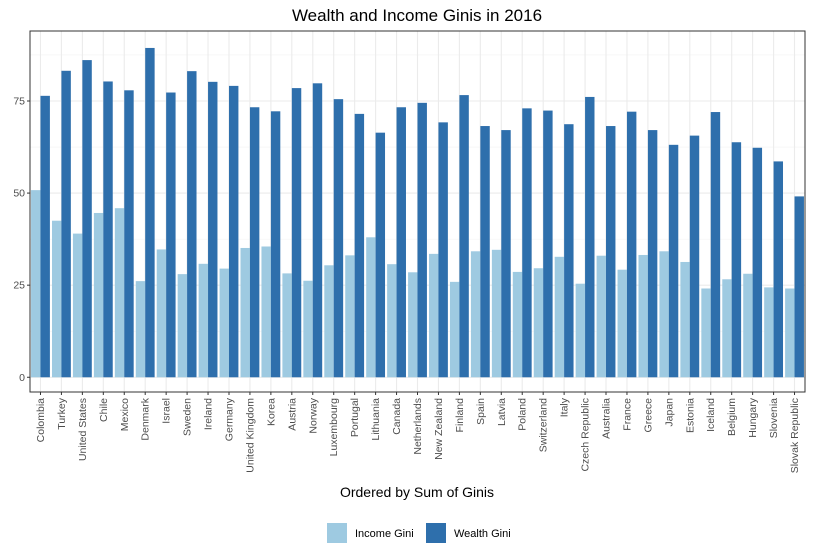 This screenshot has height=559, width=814. I want to click on legend-swatch-income, so click(337, 533).